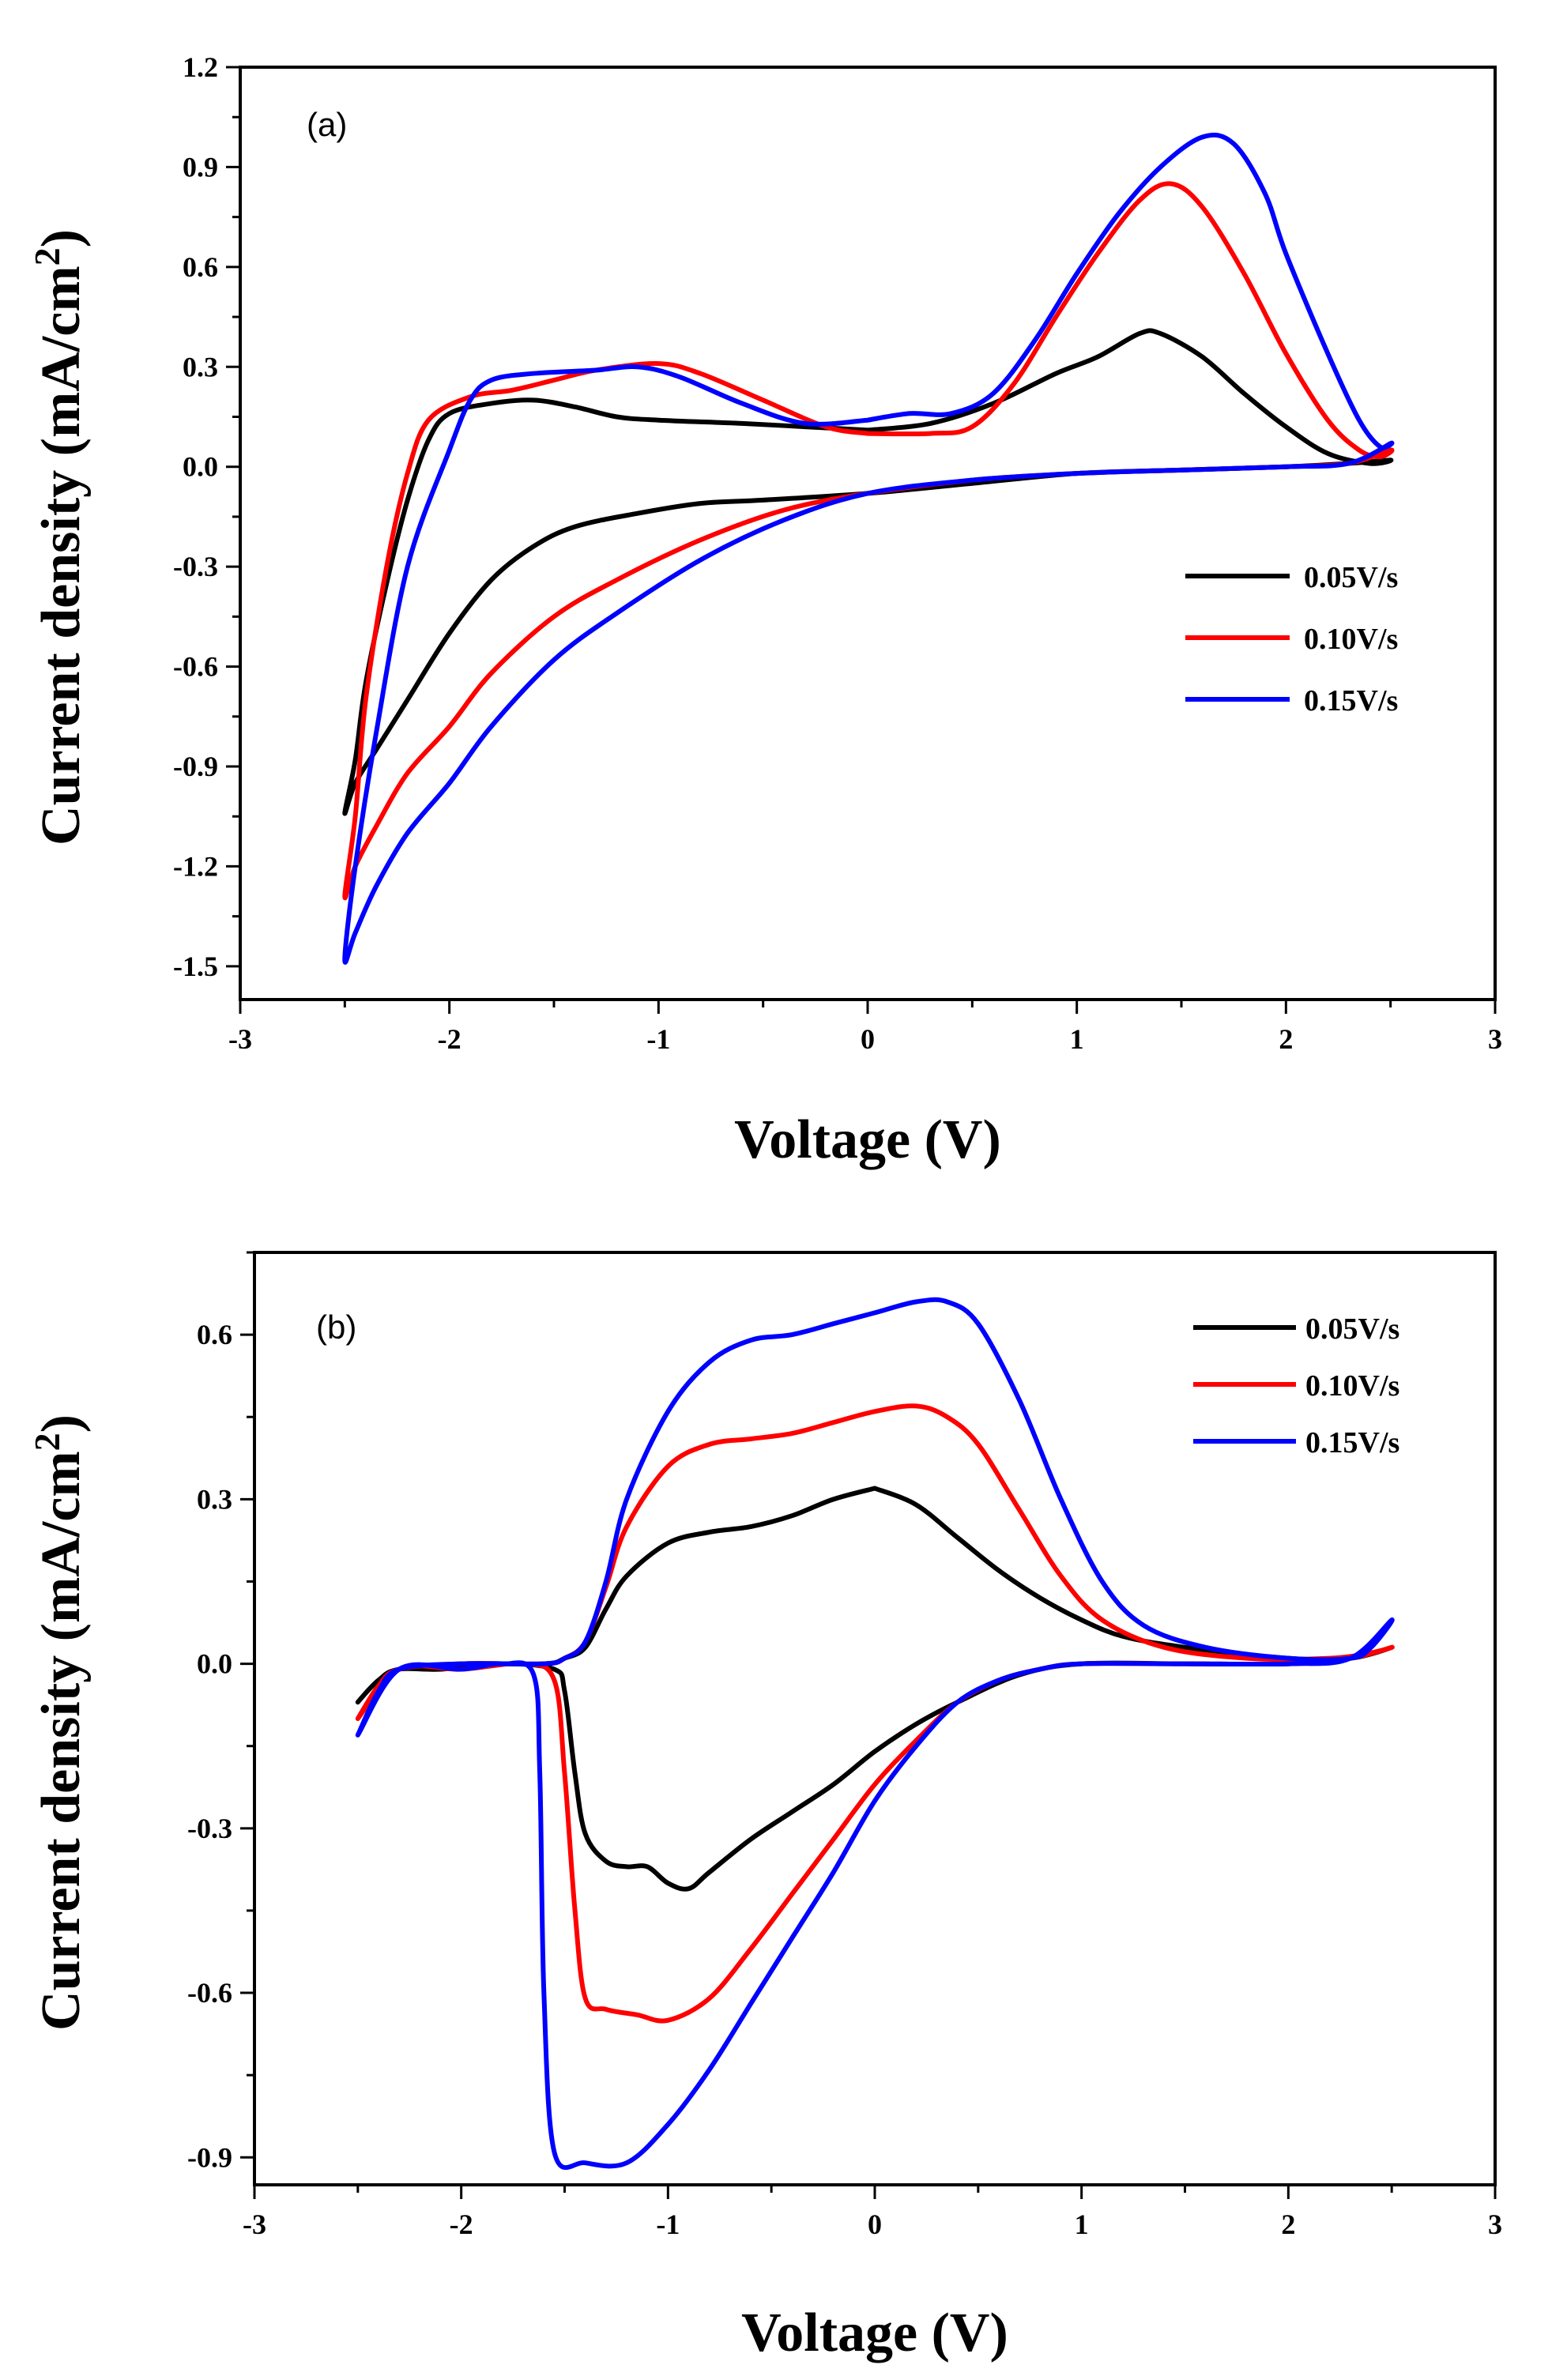 This screenshot has height=2380, width=1552. What do you see at coordinates (868, 1039) in the screenshot?
I see `x-tick-label-a: 0` at bounding box center [868, 1039].